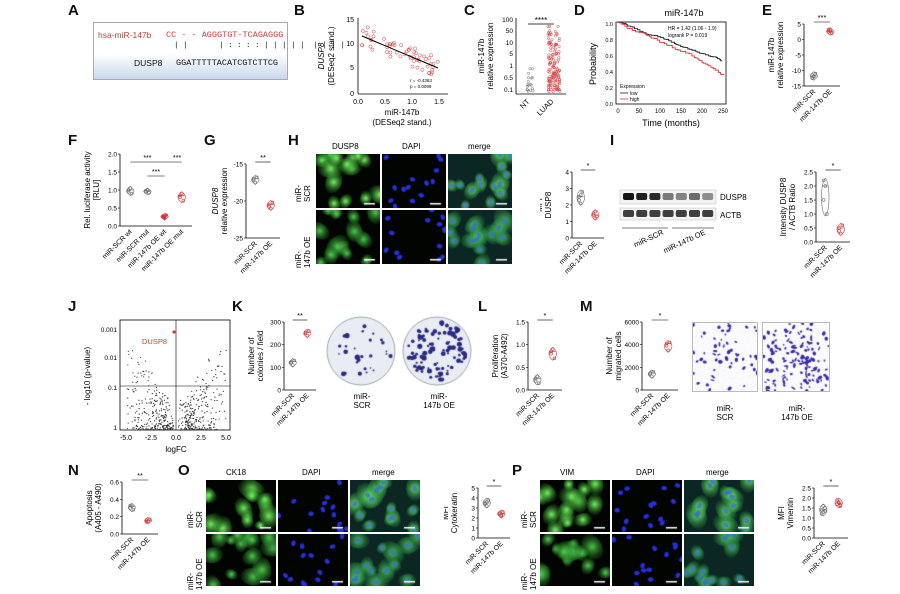 The width and height of the screenshot is (900, 594). Describe the element at coordinates (609, 356) in the screenshot. I see `y-label: Number of` at that location.